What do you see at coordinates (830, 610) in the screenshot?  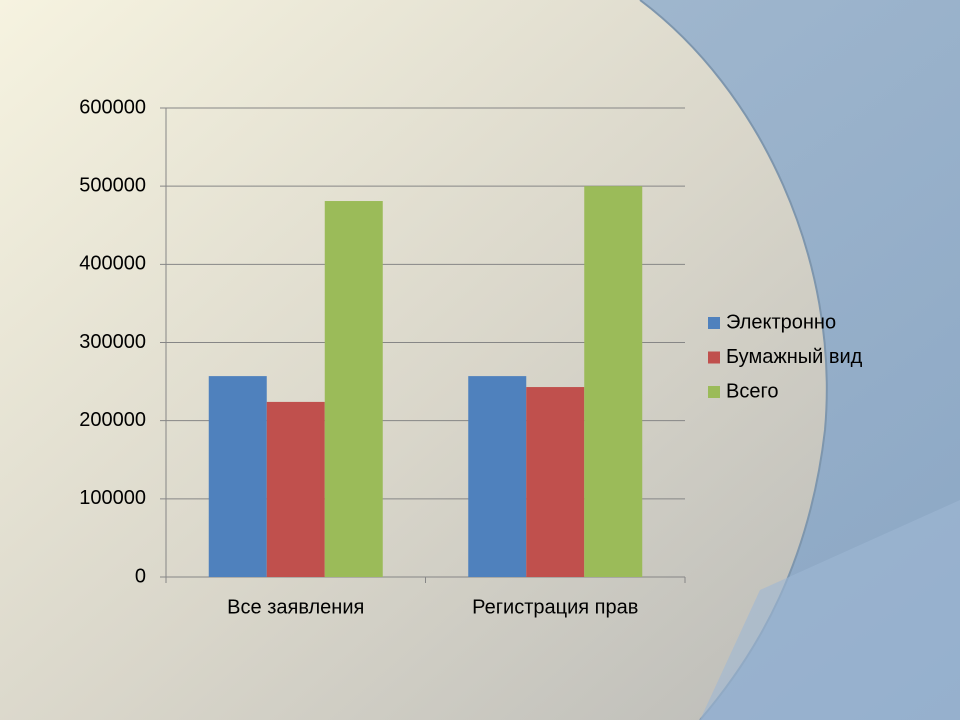 I see `background-band` at bounding box center [830, 610].